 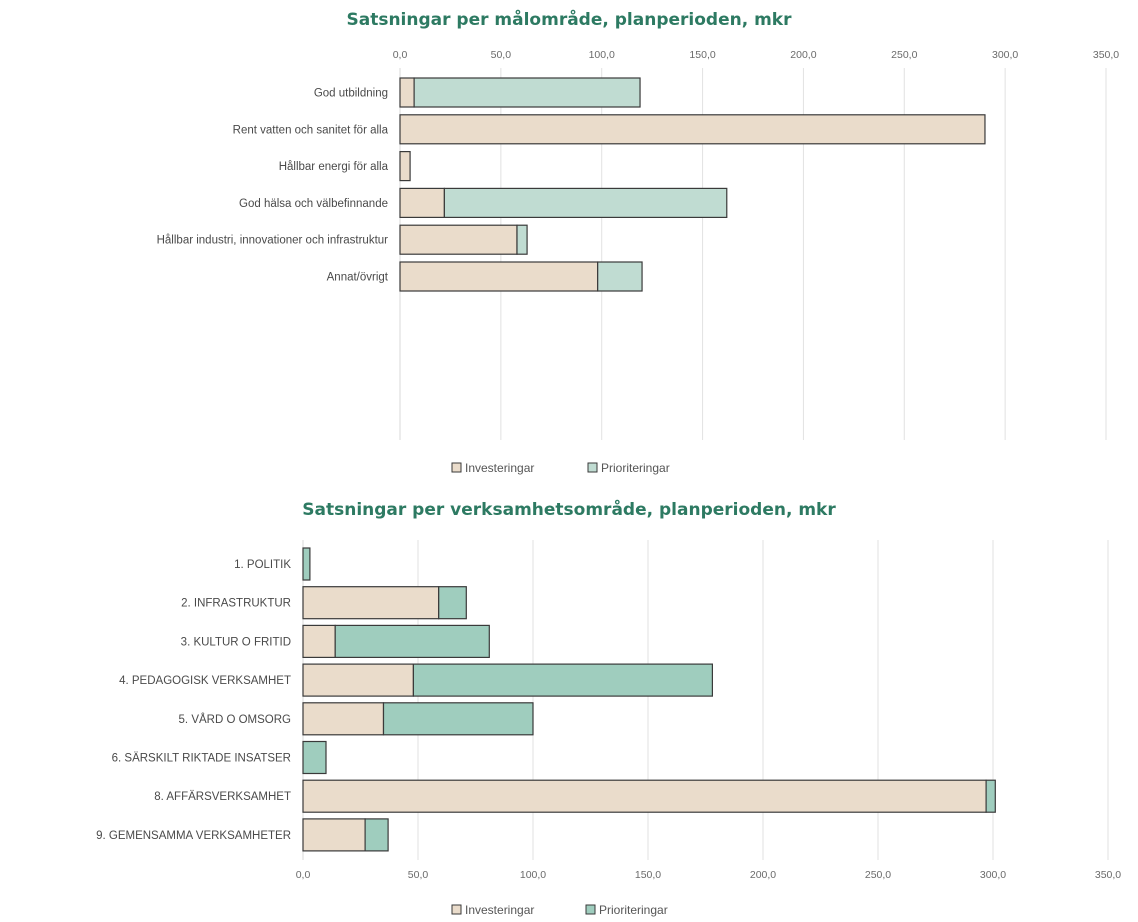 What do you see at coordinates (499, 910) in the screenshot?
I see `chart2-legend-label: Investeringar` at bounding box center [499, 910].